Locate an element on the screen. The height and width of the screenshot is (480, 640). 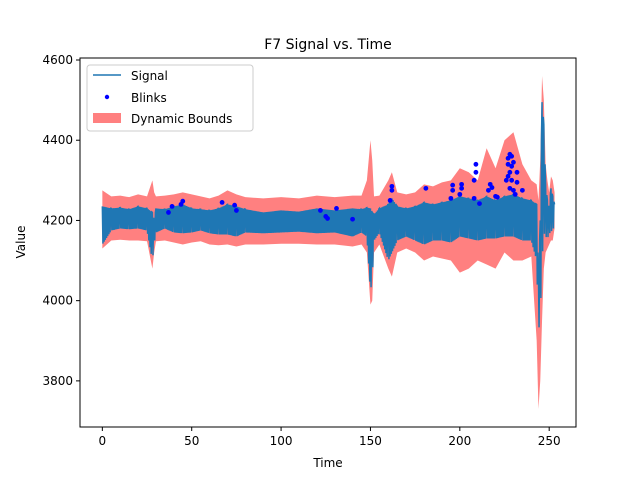
legend-frame is located at coordinates (170, 98).